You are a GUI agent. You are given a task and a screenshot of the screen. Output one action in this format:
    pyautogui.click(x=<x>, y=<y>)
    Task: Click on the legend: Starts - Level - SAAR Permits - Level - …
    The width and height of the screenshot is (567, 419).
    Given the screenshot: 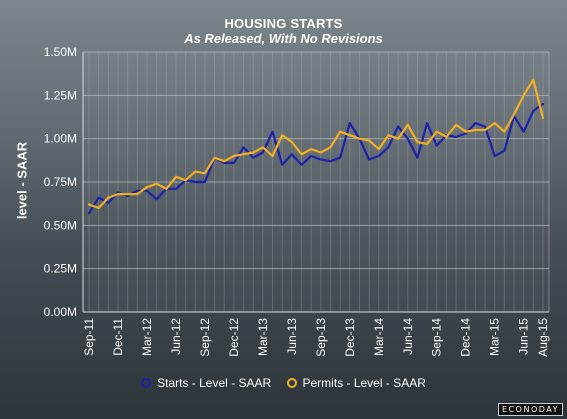 What is the action you would take?
    pyautogui.click(x=283, y=383)
    